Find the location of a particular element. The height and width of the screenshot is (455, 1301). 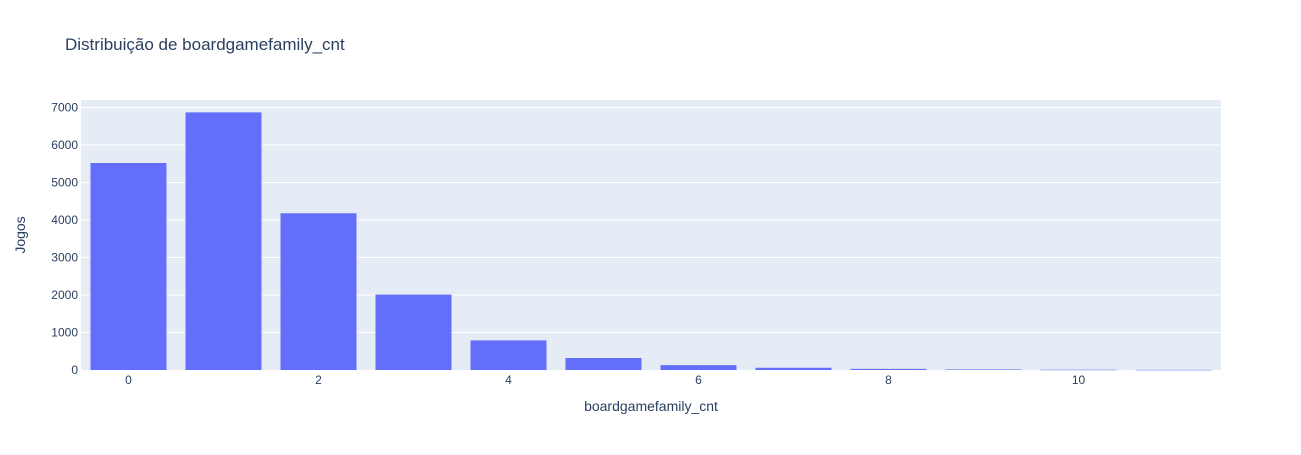

x-tick-label: 2 is located at coordinates (318, 380).